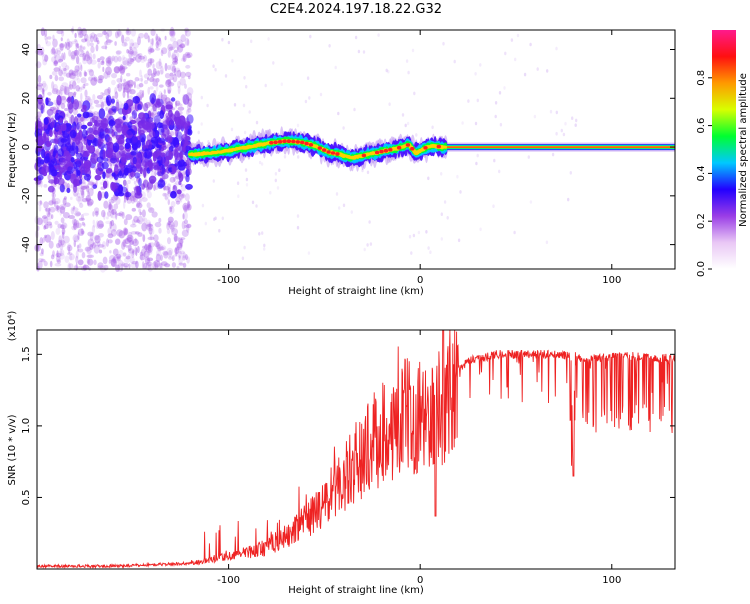 This screenshot has height=604, width=750. I want to click on spectrogram-y-tick-label: 40, so click(26, 49).